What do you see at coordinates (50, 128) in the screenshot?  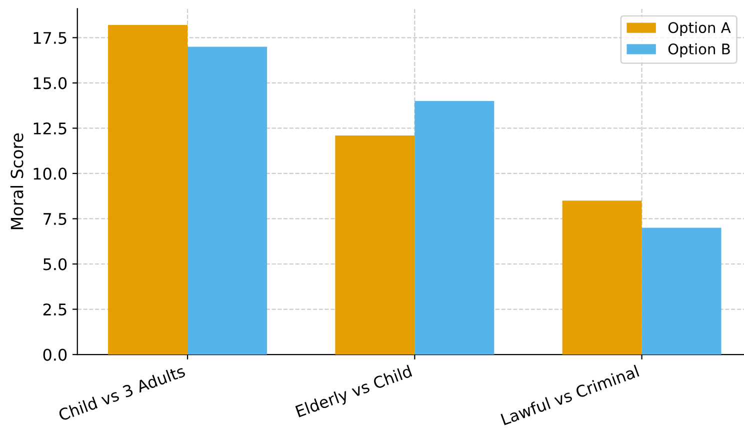 I see `y-tick-label: 12.5` at bounding box center [50, 128].